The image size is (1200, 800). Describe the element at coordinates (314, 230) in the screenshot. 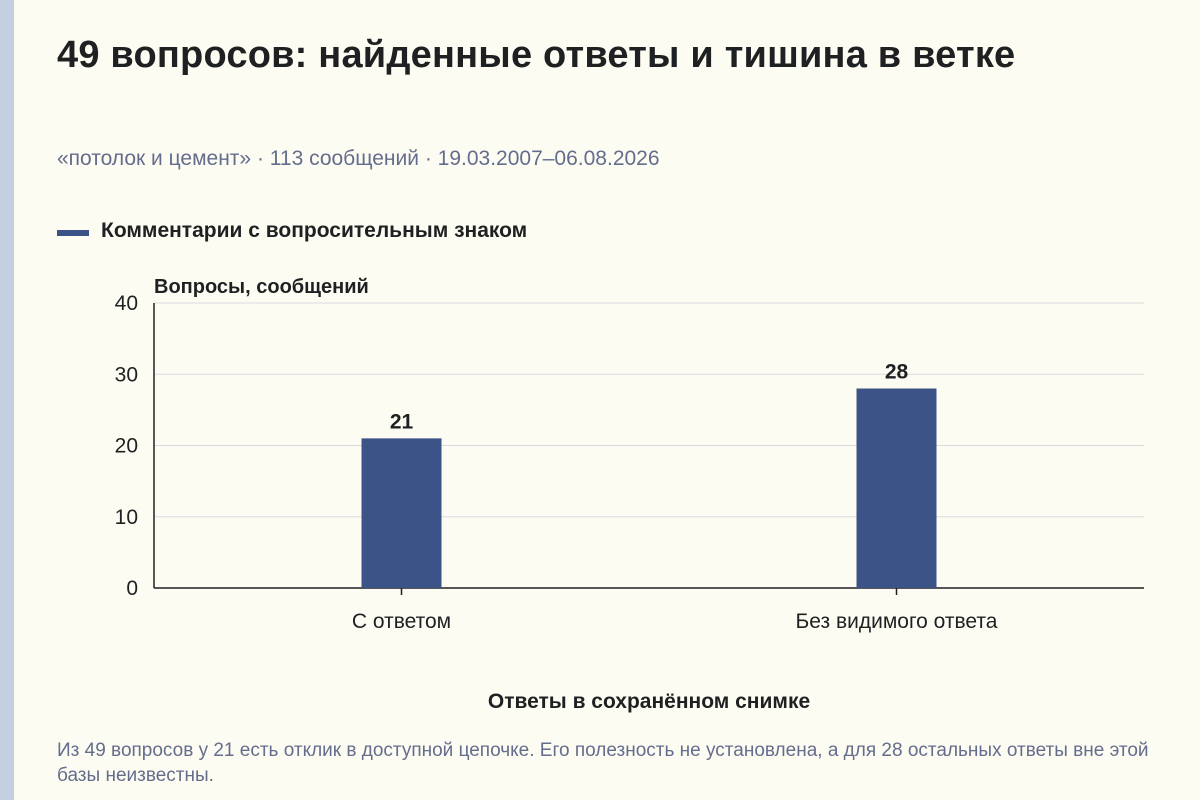

I see `legend-label: Комментарии с вопросительным знаком` at that location.